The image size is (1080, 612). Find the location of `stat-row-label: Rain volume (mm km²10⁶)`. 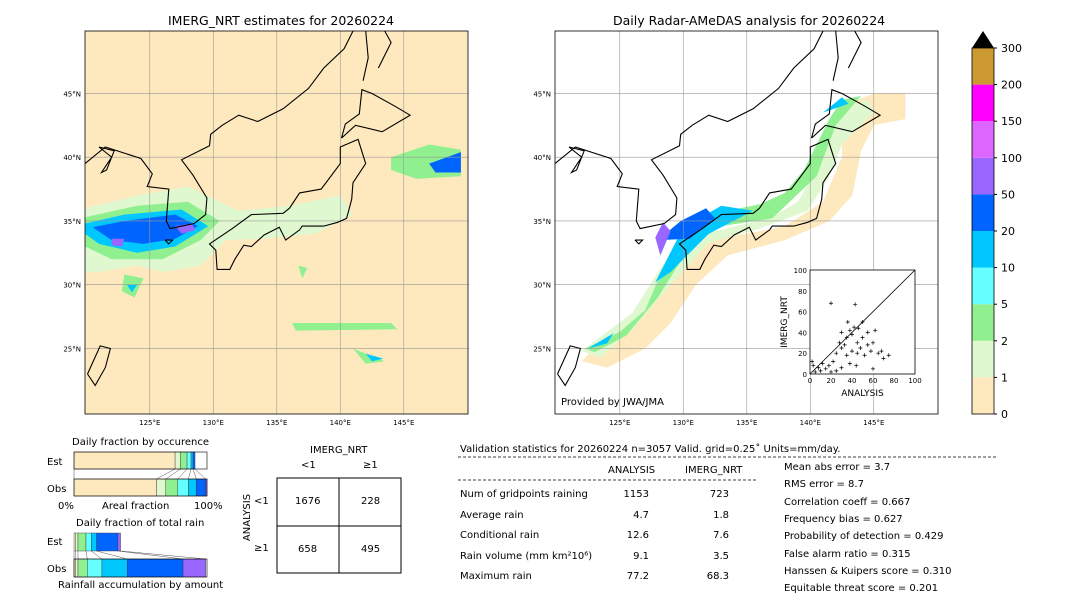

stat-row-label: Rain volume (mm km²10⁶) is located at coordinates (526, 556).